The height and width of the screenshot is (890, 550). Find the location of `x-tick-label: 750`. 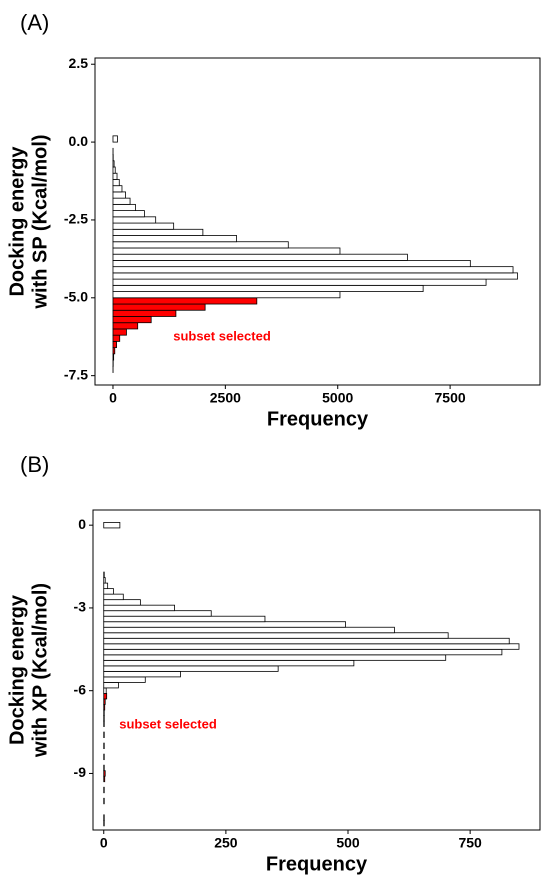

x-tick-label: 750 is located at coordinates (470, 843).